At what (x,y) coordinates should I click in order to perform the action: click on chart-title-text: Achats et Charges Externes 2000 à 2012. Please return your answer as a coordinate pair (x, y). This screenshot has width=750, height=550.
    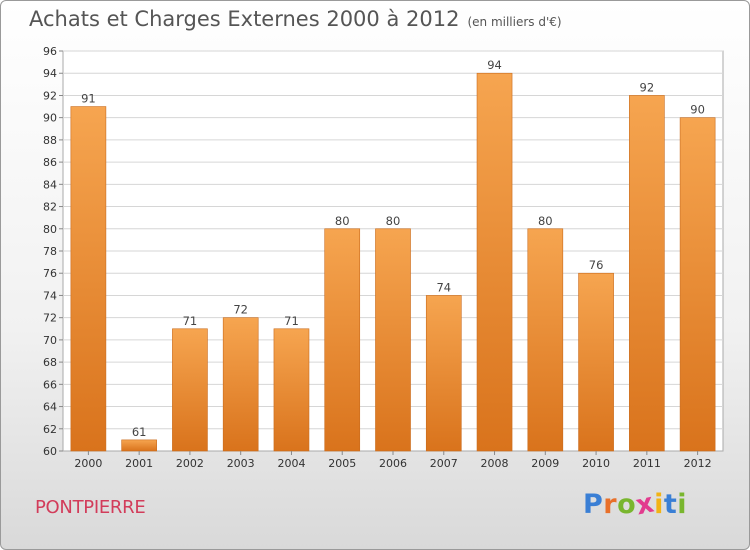
    Looking at the image, I should click on (244, 19).